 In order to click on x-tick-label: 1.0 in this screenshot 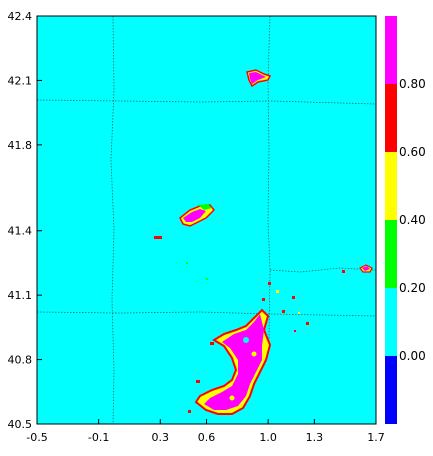, I will do `click(268, 437)`.